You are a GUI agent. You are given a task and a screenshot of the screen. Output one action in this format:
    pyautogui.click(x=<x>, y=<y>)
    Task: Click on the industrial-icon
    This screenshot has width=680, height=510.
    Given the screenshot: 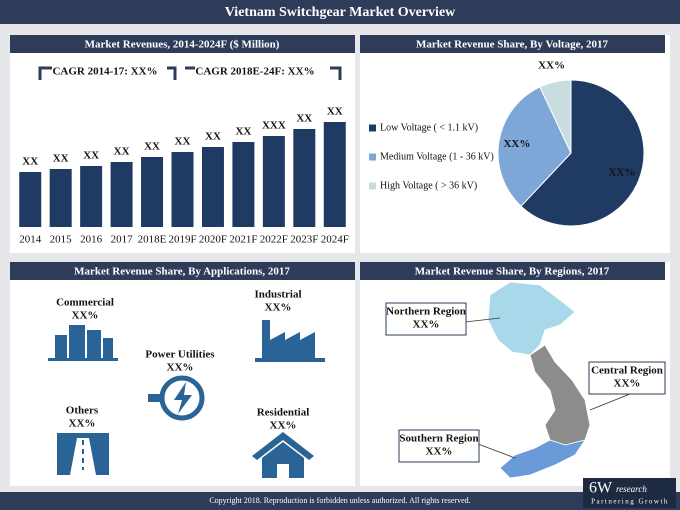 What is the action you would take?
    pyautogui.click(x=290, y=341)
    